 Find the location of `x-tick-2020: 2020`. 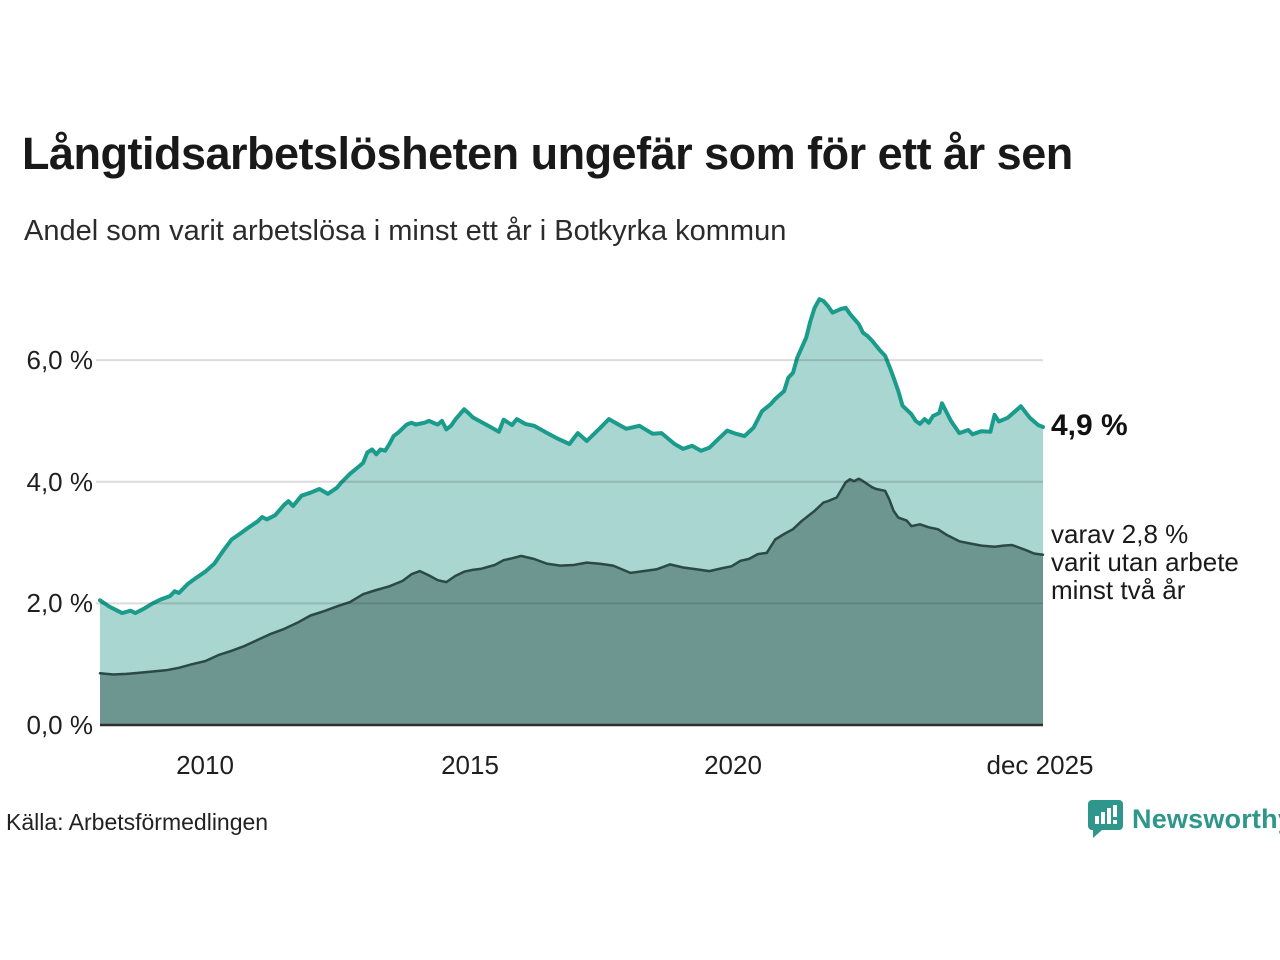

x-tick-2020: 2020 is located at coordinates (733, 765).